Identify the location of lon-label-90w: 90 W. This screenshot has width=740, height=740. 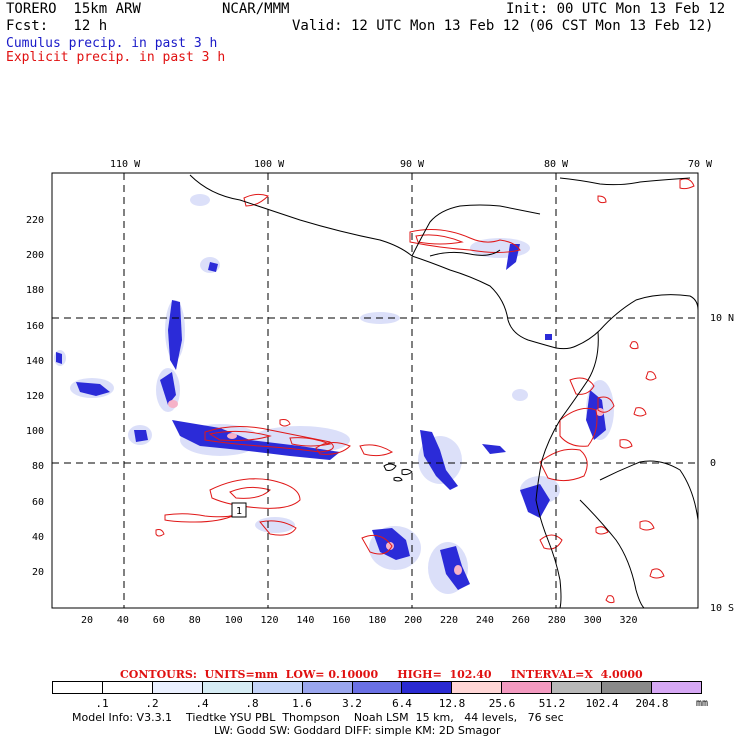
(412, 164).